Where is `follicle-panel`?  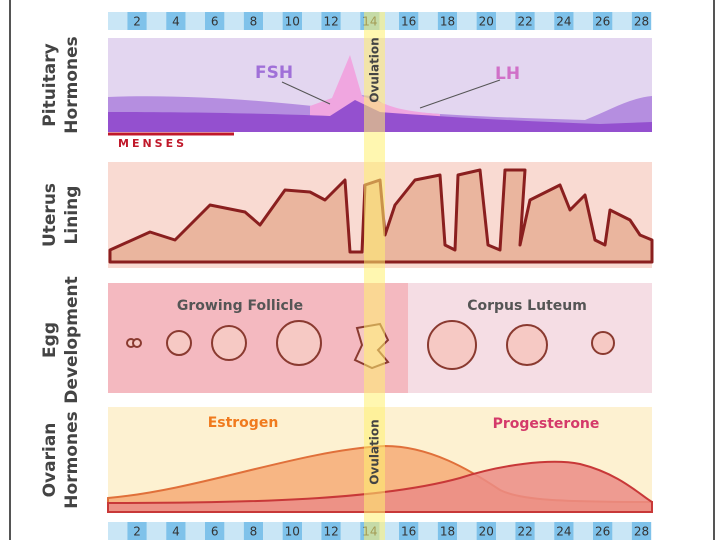
follicle-panel is located at coordinates (258, 338).